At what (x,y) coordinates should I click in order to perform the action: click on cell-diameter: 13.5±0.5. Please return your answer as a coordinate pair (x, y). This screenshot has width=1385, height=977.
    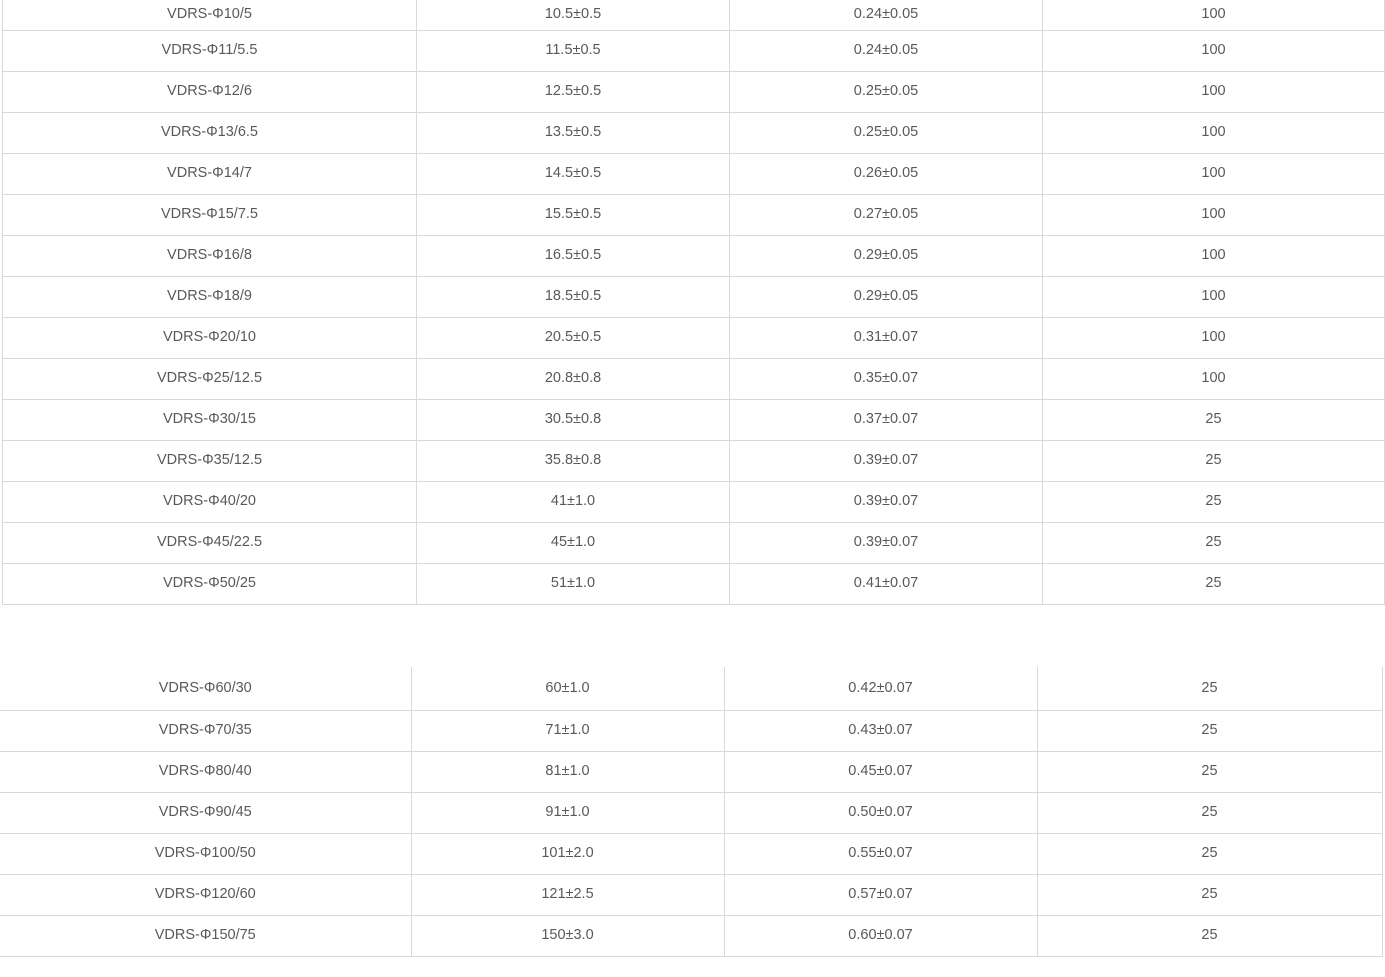
    Looking at the image, I should click on (573, 133).